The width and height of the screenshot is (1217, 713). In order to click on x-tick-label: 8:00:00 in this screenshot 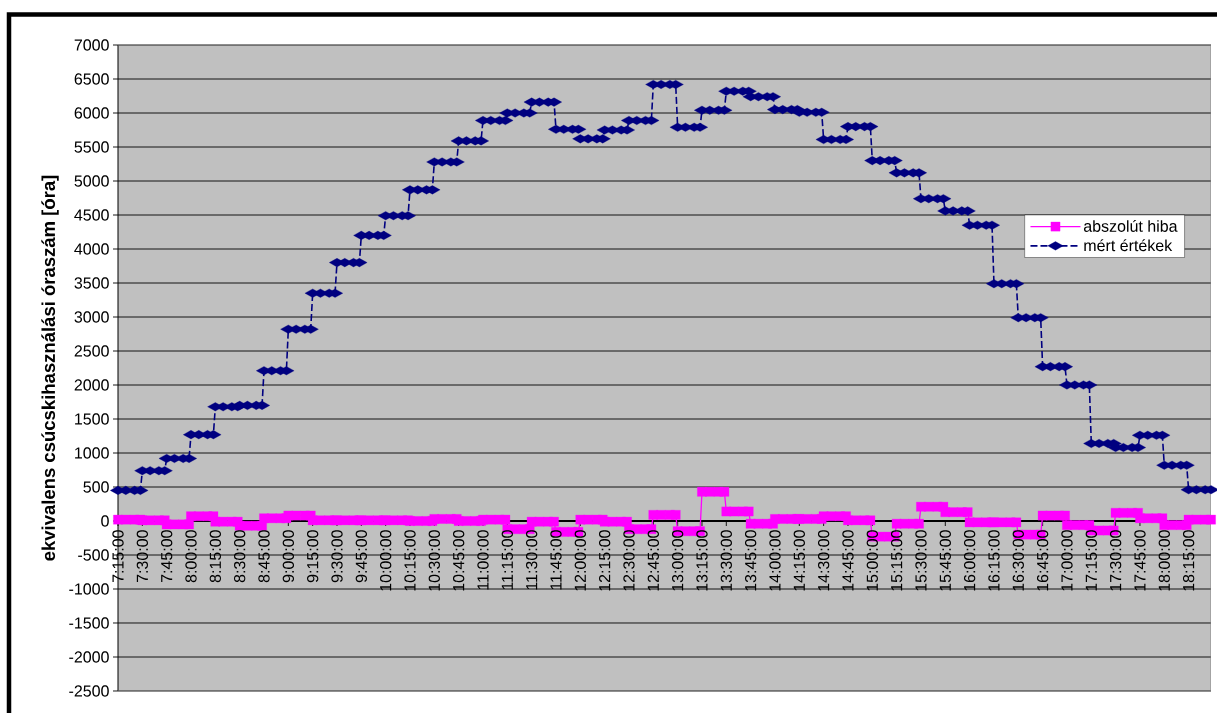, I will do `click(191, 556)`.